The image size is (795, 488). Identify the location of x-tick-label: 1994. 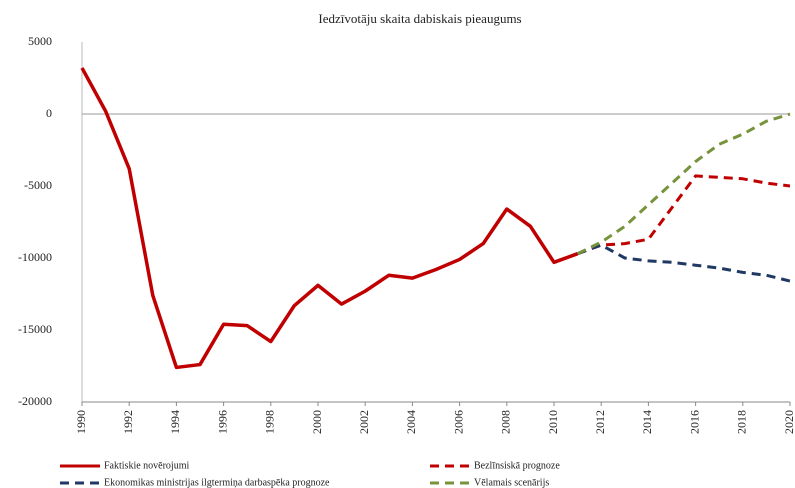
(175, 422).